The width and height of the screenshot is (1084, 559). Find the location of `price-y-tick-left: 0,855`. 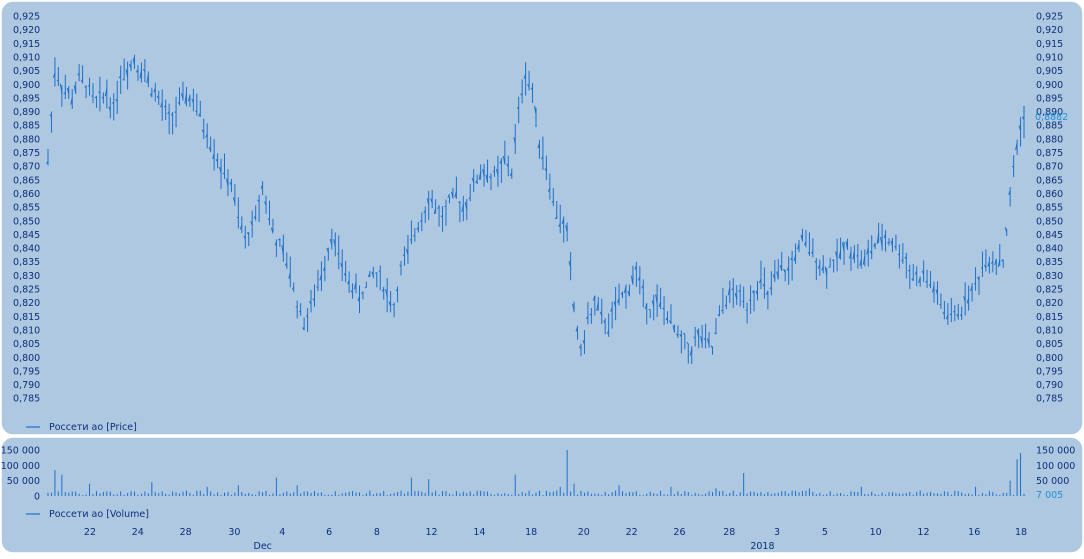

price-y-tick-left: 0,855 is located at coordinates (26, 208).